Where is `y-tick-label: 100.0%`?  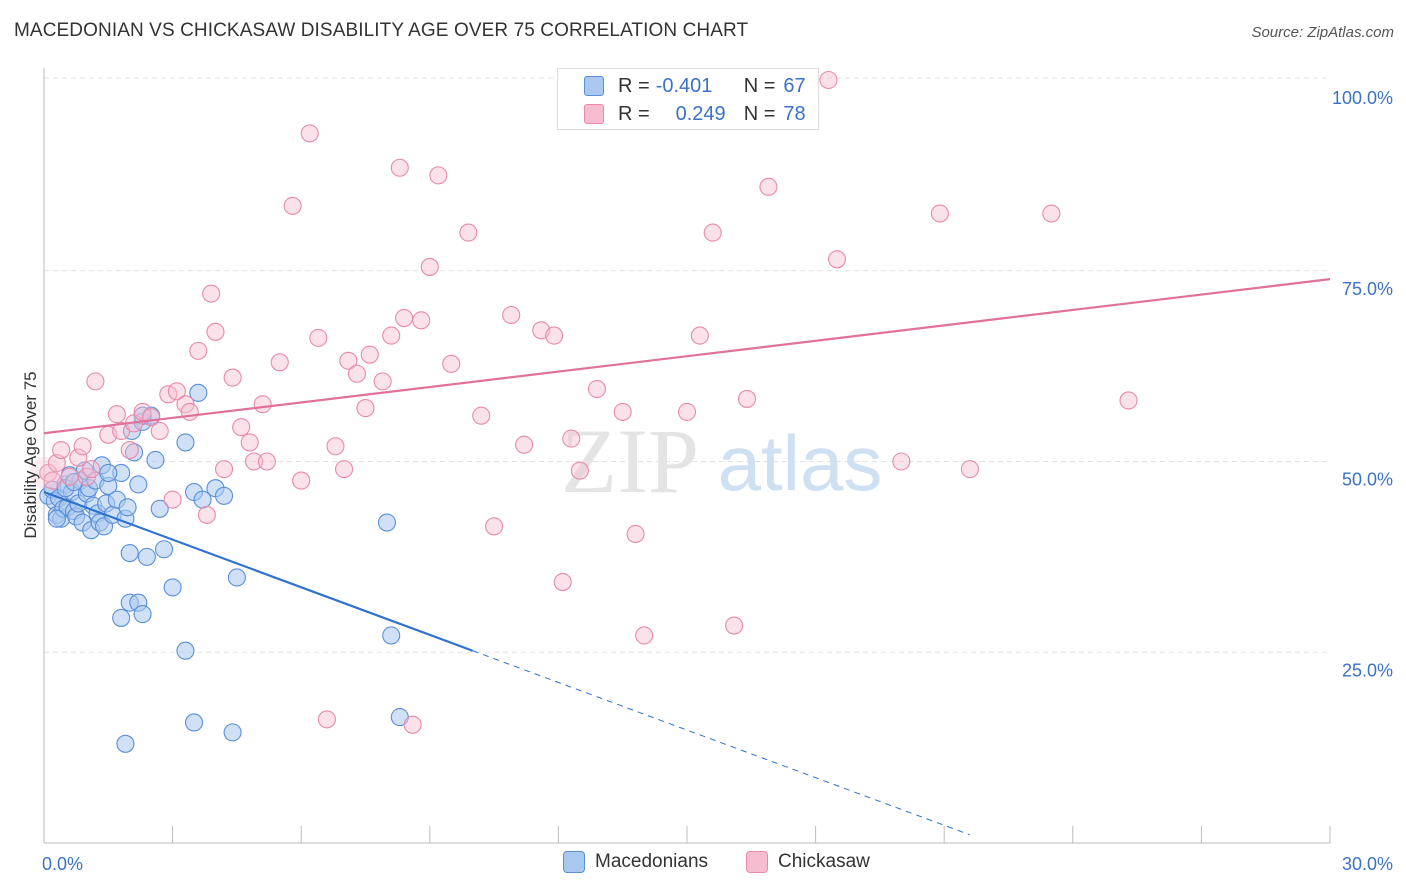 y-tick-label: 100.0% is located at coordinates (1362, 98).